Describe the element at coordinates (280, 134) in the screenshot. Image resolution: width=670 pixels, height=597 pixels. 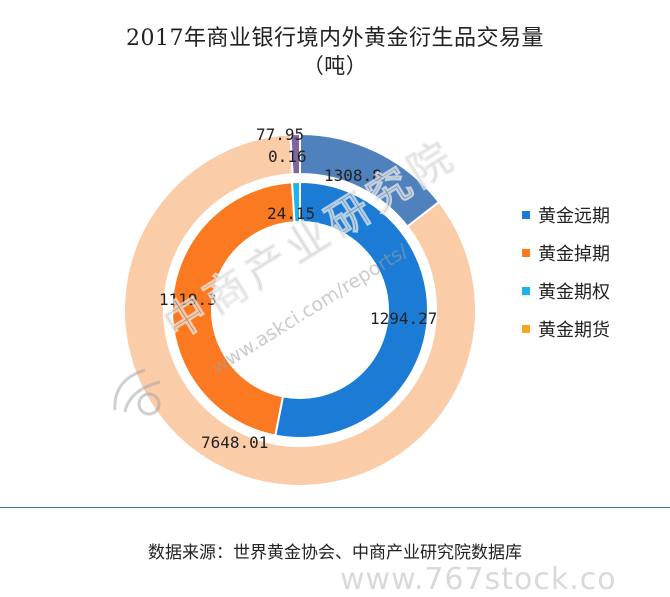
I see `label-swap-outer: 77.95` at that location.